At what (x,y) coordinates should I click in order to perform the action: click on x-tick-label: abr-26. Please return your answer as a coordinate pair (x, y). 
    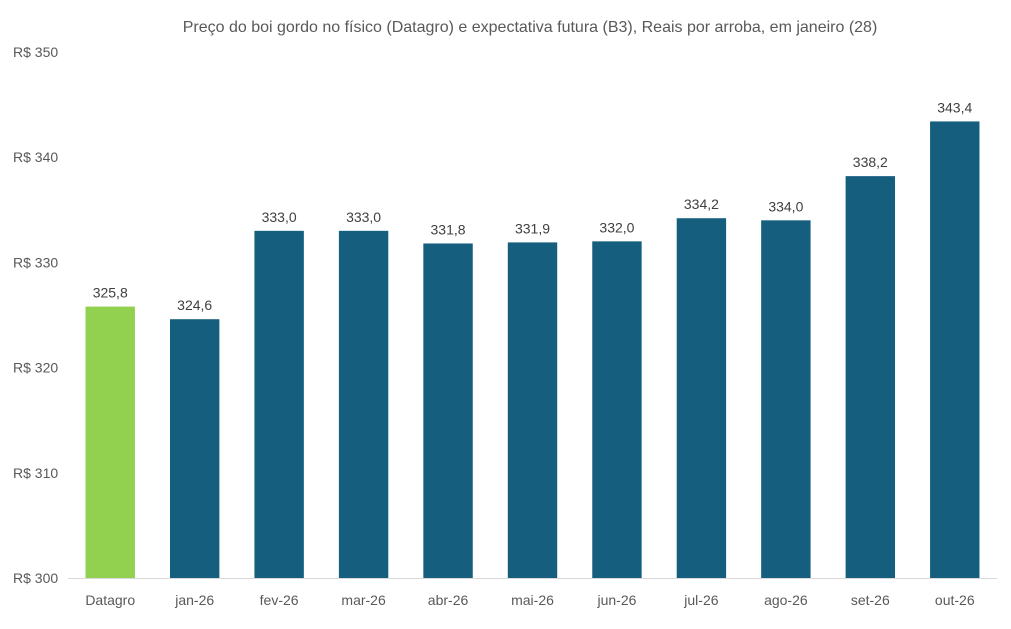
    Looking at the image, I should click on (448, 600).